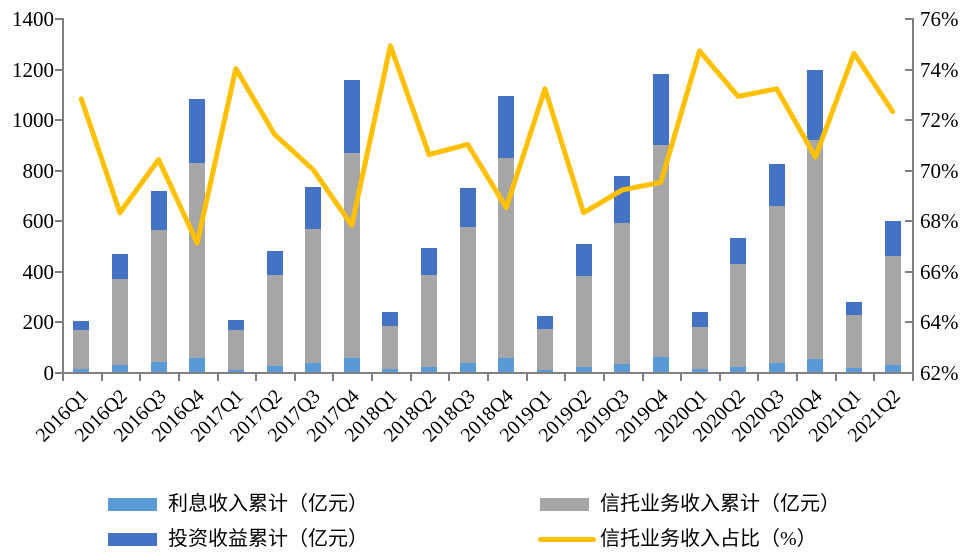  What do you see at coordinates (506, 258) in the screenshot?
I see `bar-2018Q4-trust-income-segment` at bounding box center [506, 258].